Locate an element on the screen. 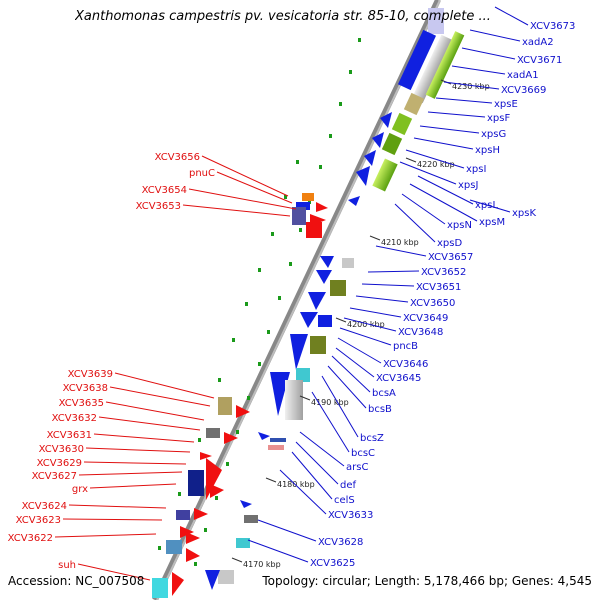 Image resolution: width=600 pixels, height=600 pixels. right-gene-label: xpsI is located at coordinates (476, 169).